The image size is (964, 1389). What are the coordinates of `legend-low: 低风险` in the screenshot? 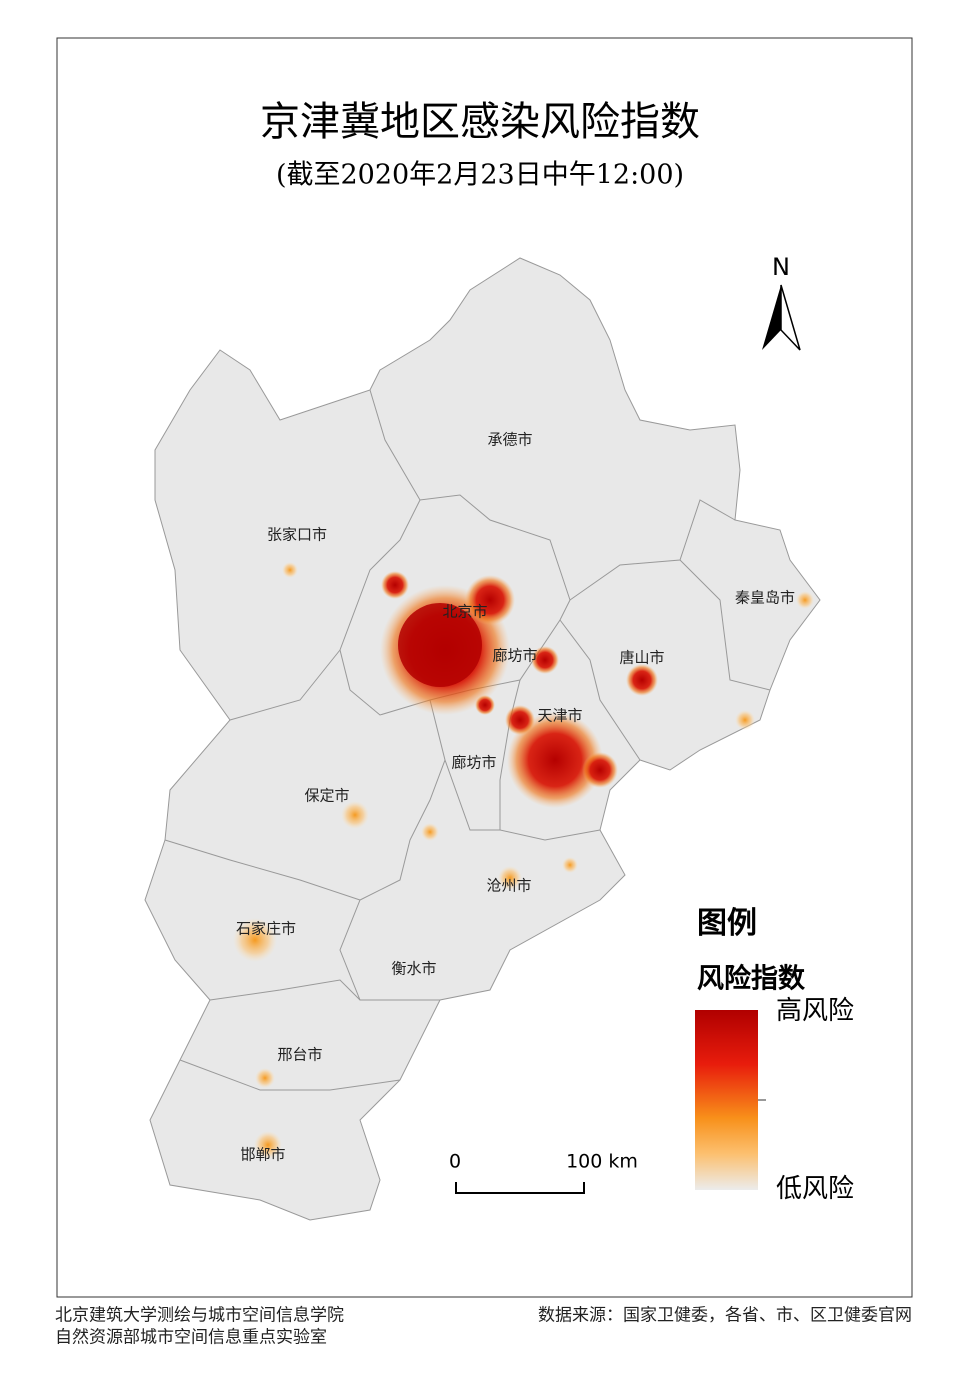 It's located at (815, 1189).